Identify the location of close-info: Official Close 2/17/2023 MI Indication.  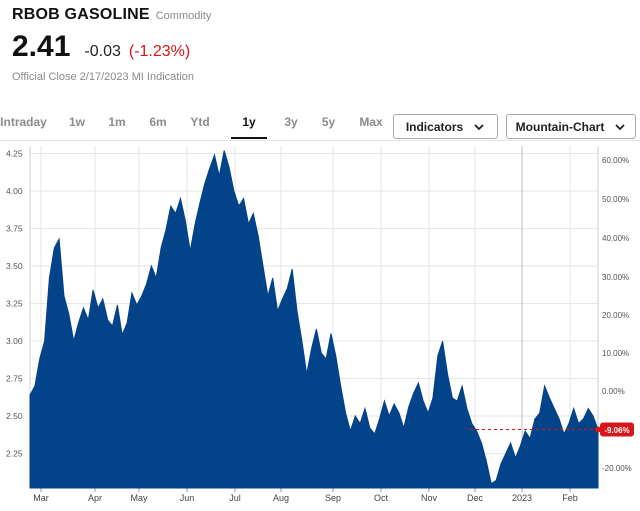
(103, 77).